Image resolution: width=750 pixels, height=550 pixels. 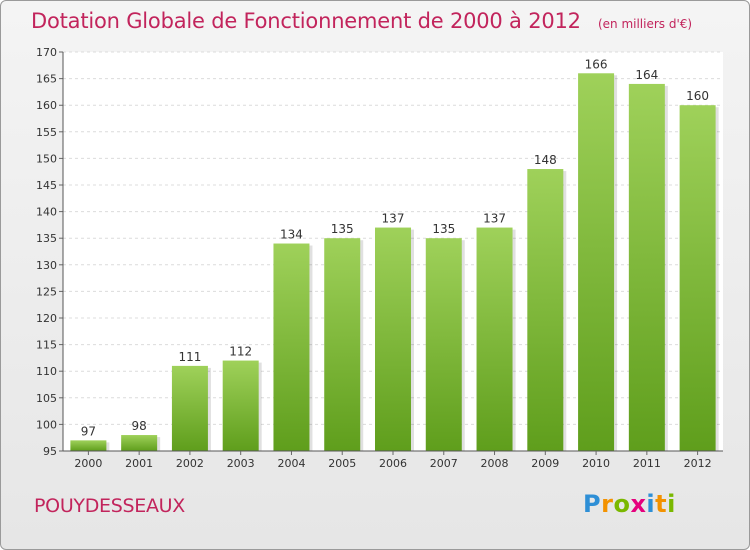 What do you see at coordinates (240, 405) in the screenshot?
I see `bar-2003` at bounding box center [240, 405].